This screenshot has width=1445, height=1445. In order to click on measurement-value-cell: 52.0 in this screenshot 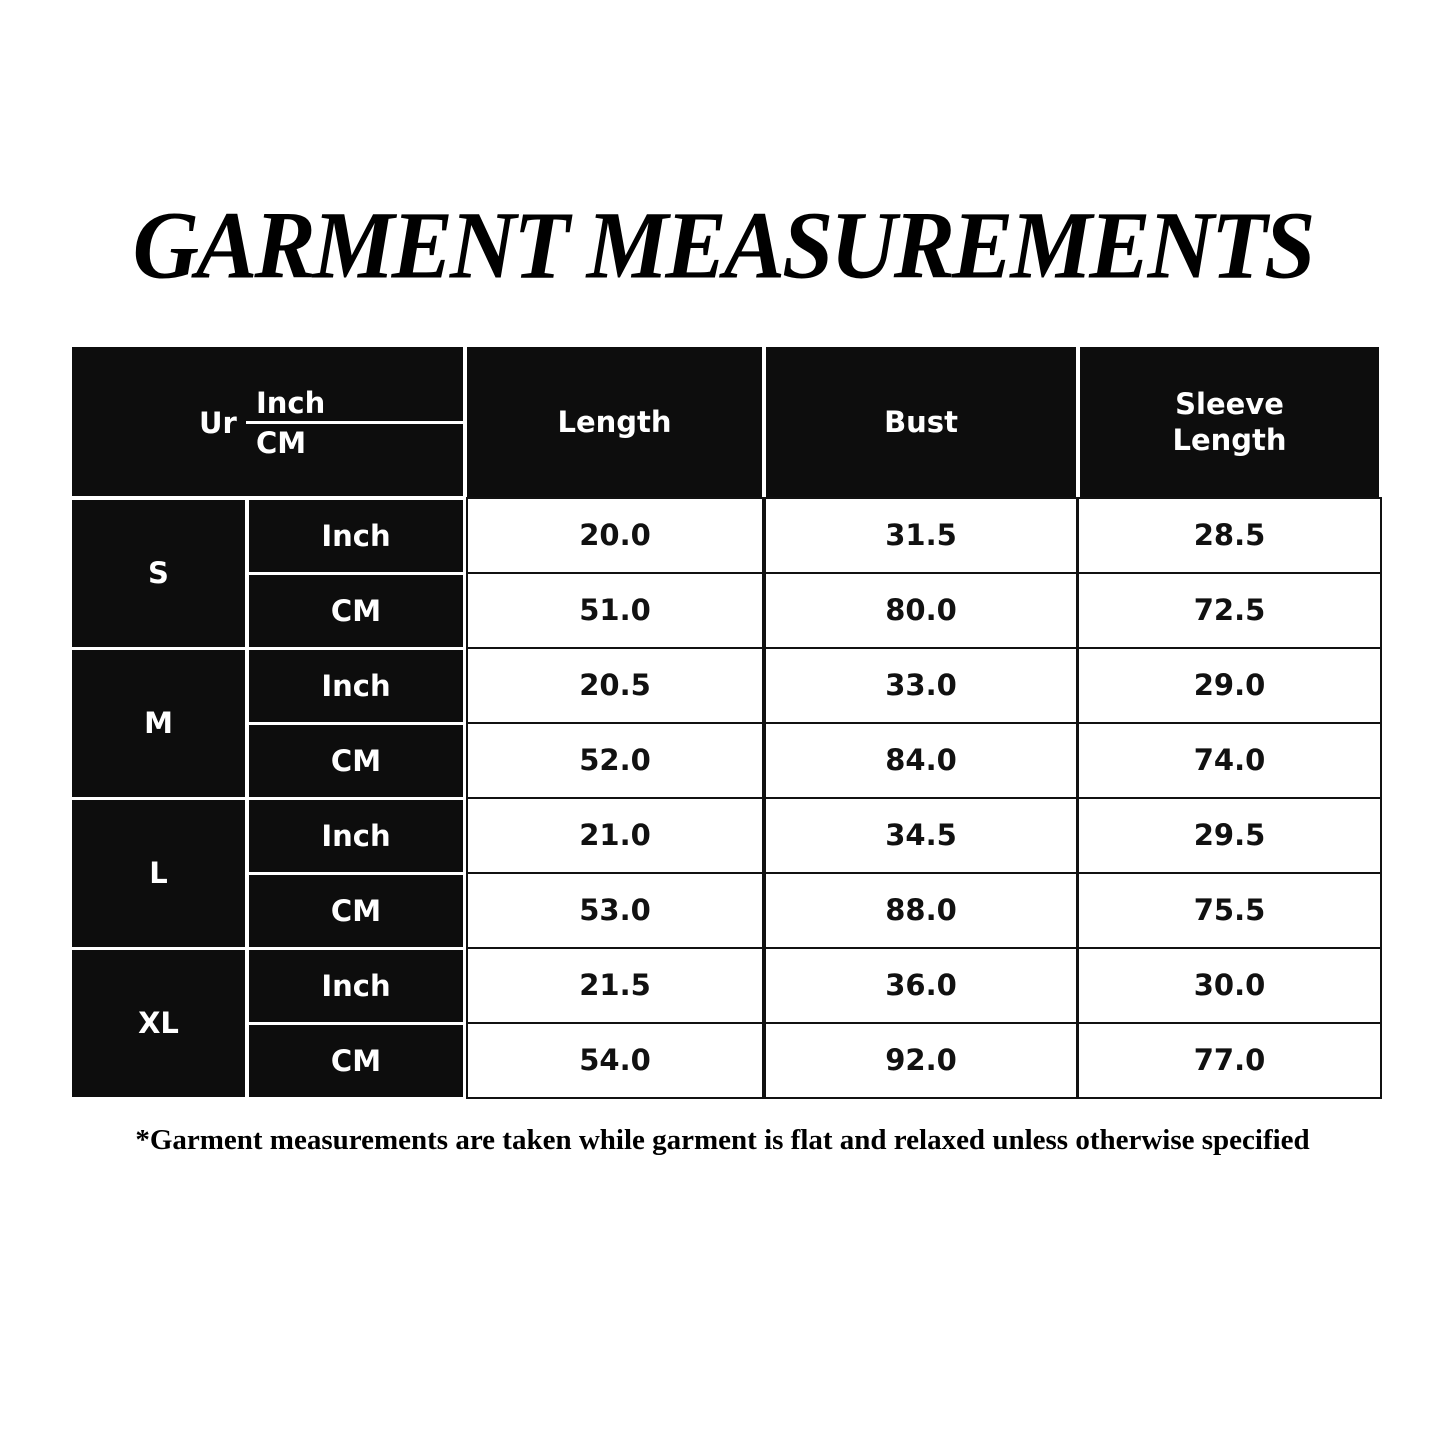, I will do `click(615, 760)`.